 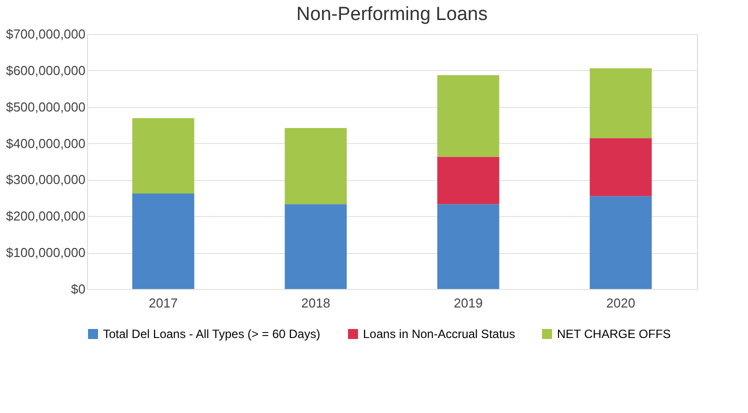 What do you see at coordinates (392, 14) in the screenshot?
I see `chart-title: Non-Performing Loans` at bounding box center [392, 14].